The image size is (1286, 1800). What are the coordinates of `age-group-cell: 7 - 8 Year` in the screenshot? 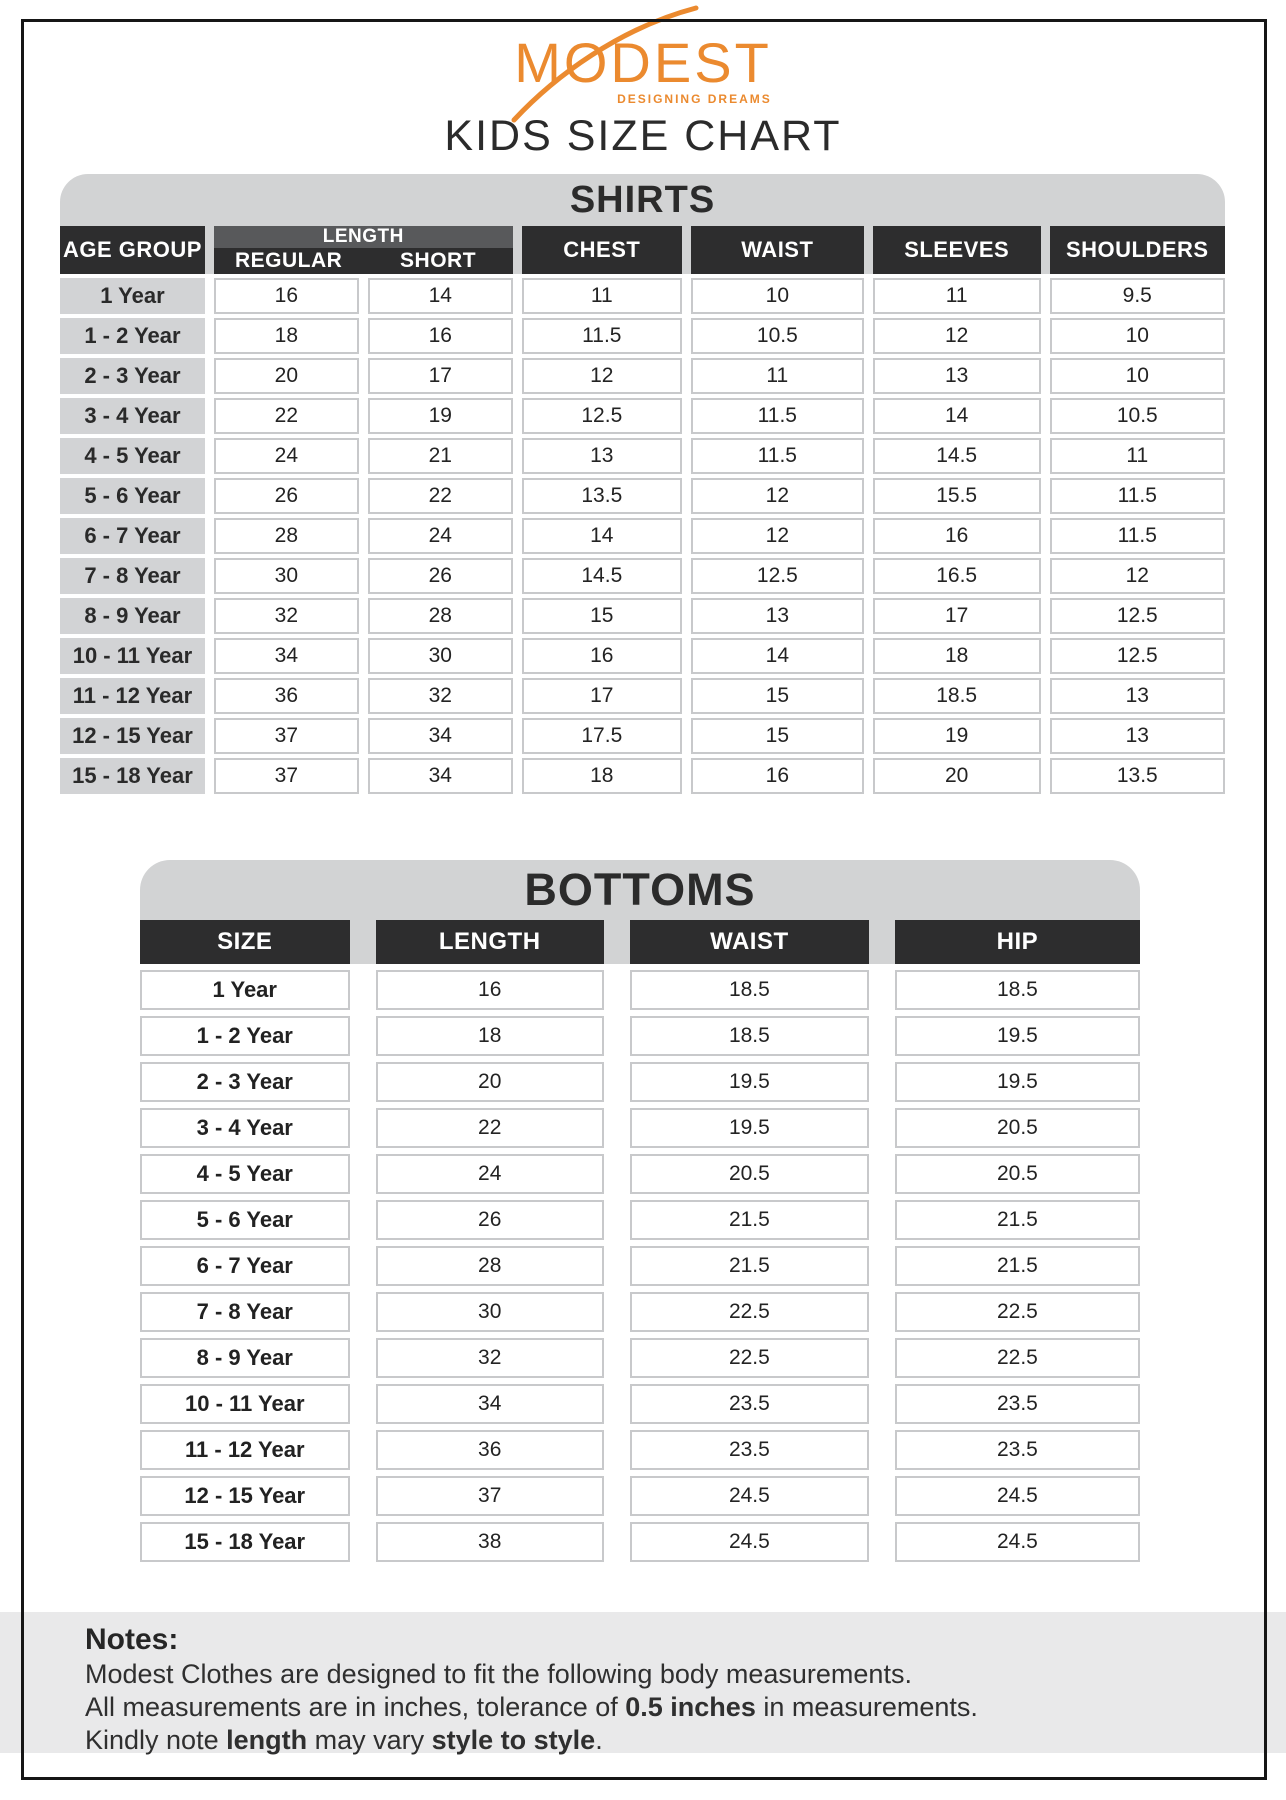 It's located at (132, 576).